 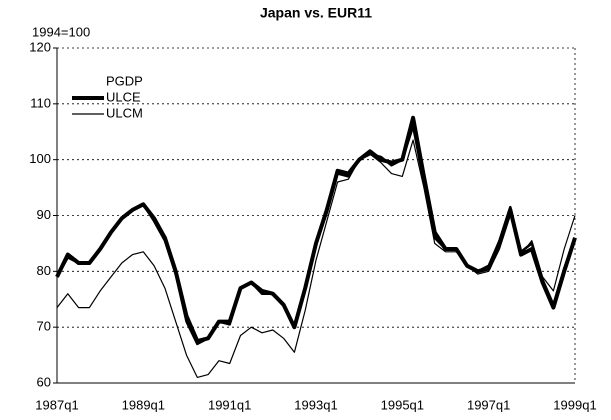 What do you see at coordinates (402, 404) in the screenshot?
I see `x-tick-label: 1995q1` at bounding box center [402, 404].